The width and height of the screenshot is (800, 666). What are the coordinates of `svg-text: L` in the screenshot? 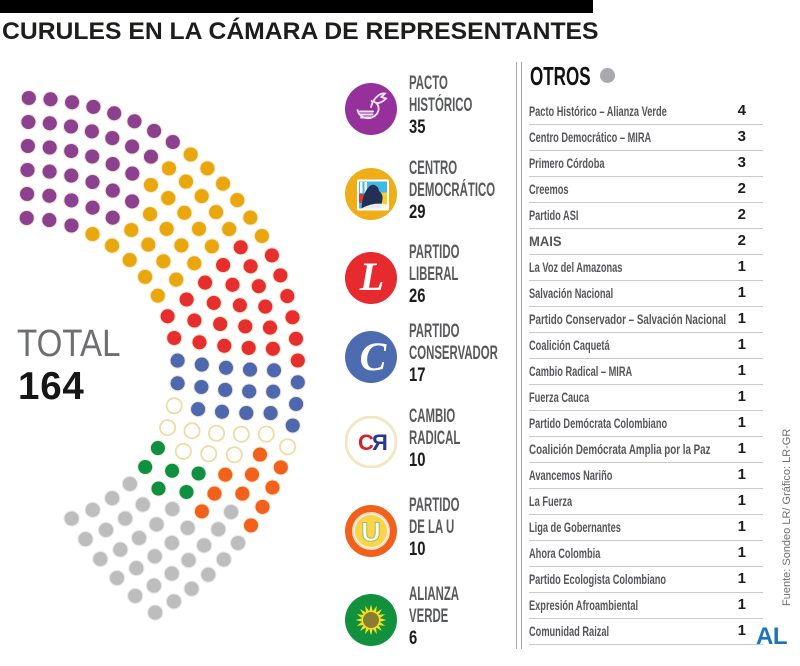 It's located at (371, 276).